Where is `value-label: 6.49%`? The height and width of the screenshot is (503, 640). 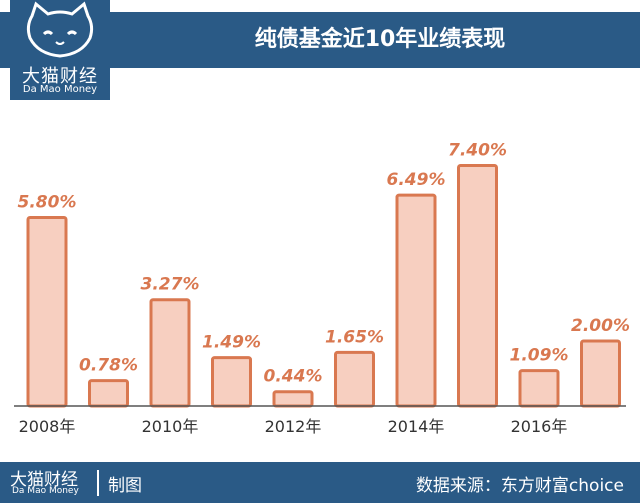 value-label: 6.49% is located at coordinates (416, 180).